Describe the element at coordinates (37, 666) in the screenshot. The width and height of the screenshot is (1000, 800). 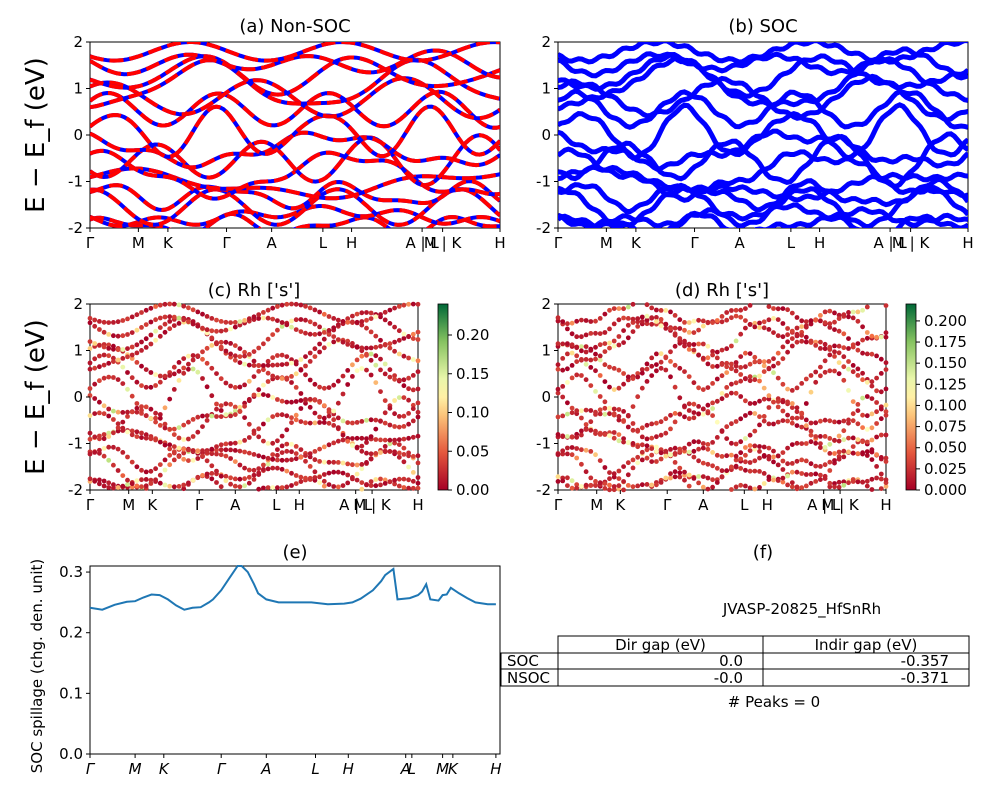
I see `spillage-ylabel: SOC spillage (chg. den. unit)` at that location.